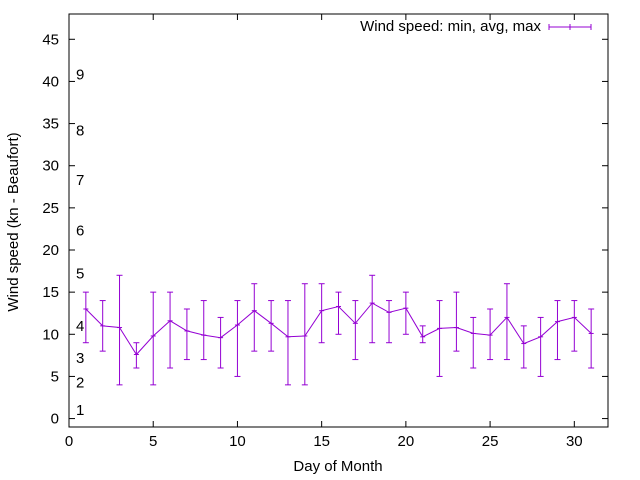  What do you see at coordinates (80, 382) in the screenshot?
I see `beaufort-label: 2` at bounding box center [80, 382].